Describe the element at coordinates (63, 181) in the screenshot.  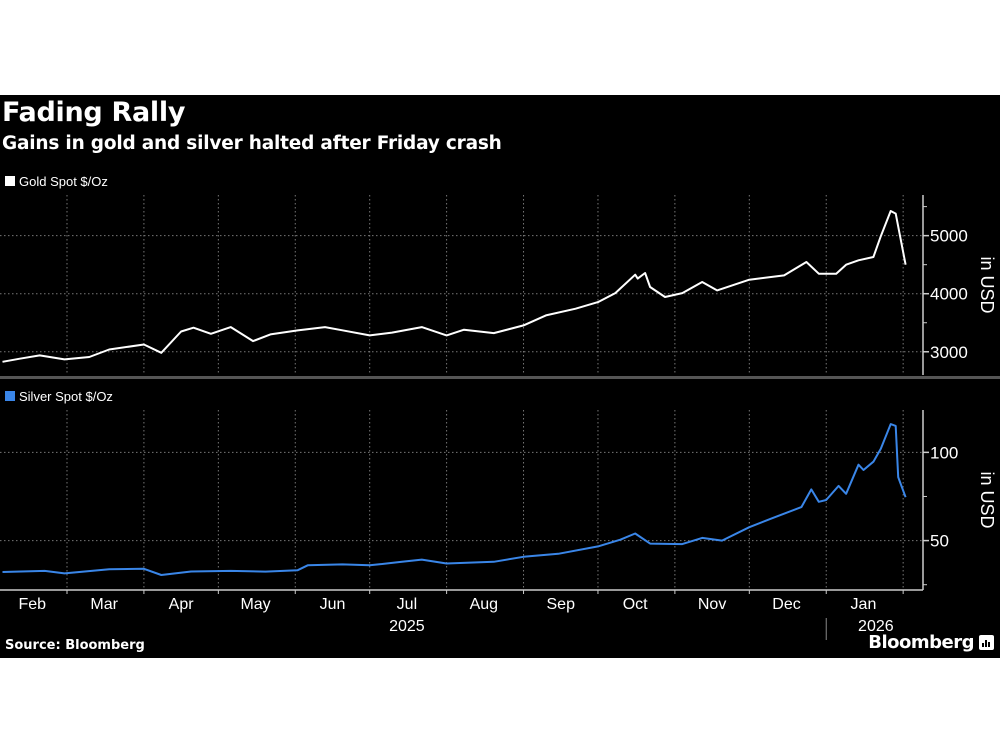
I see `legend-label: Gold Spot $/Oz` at that location.